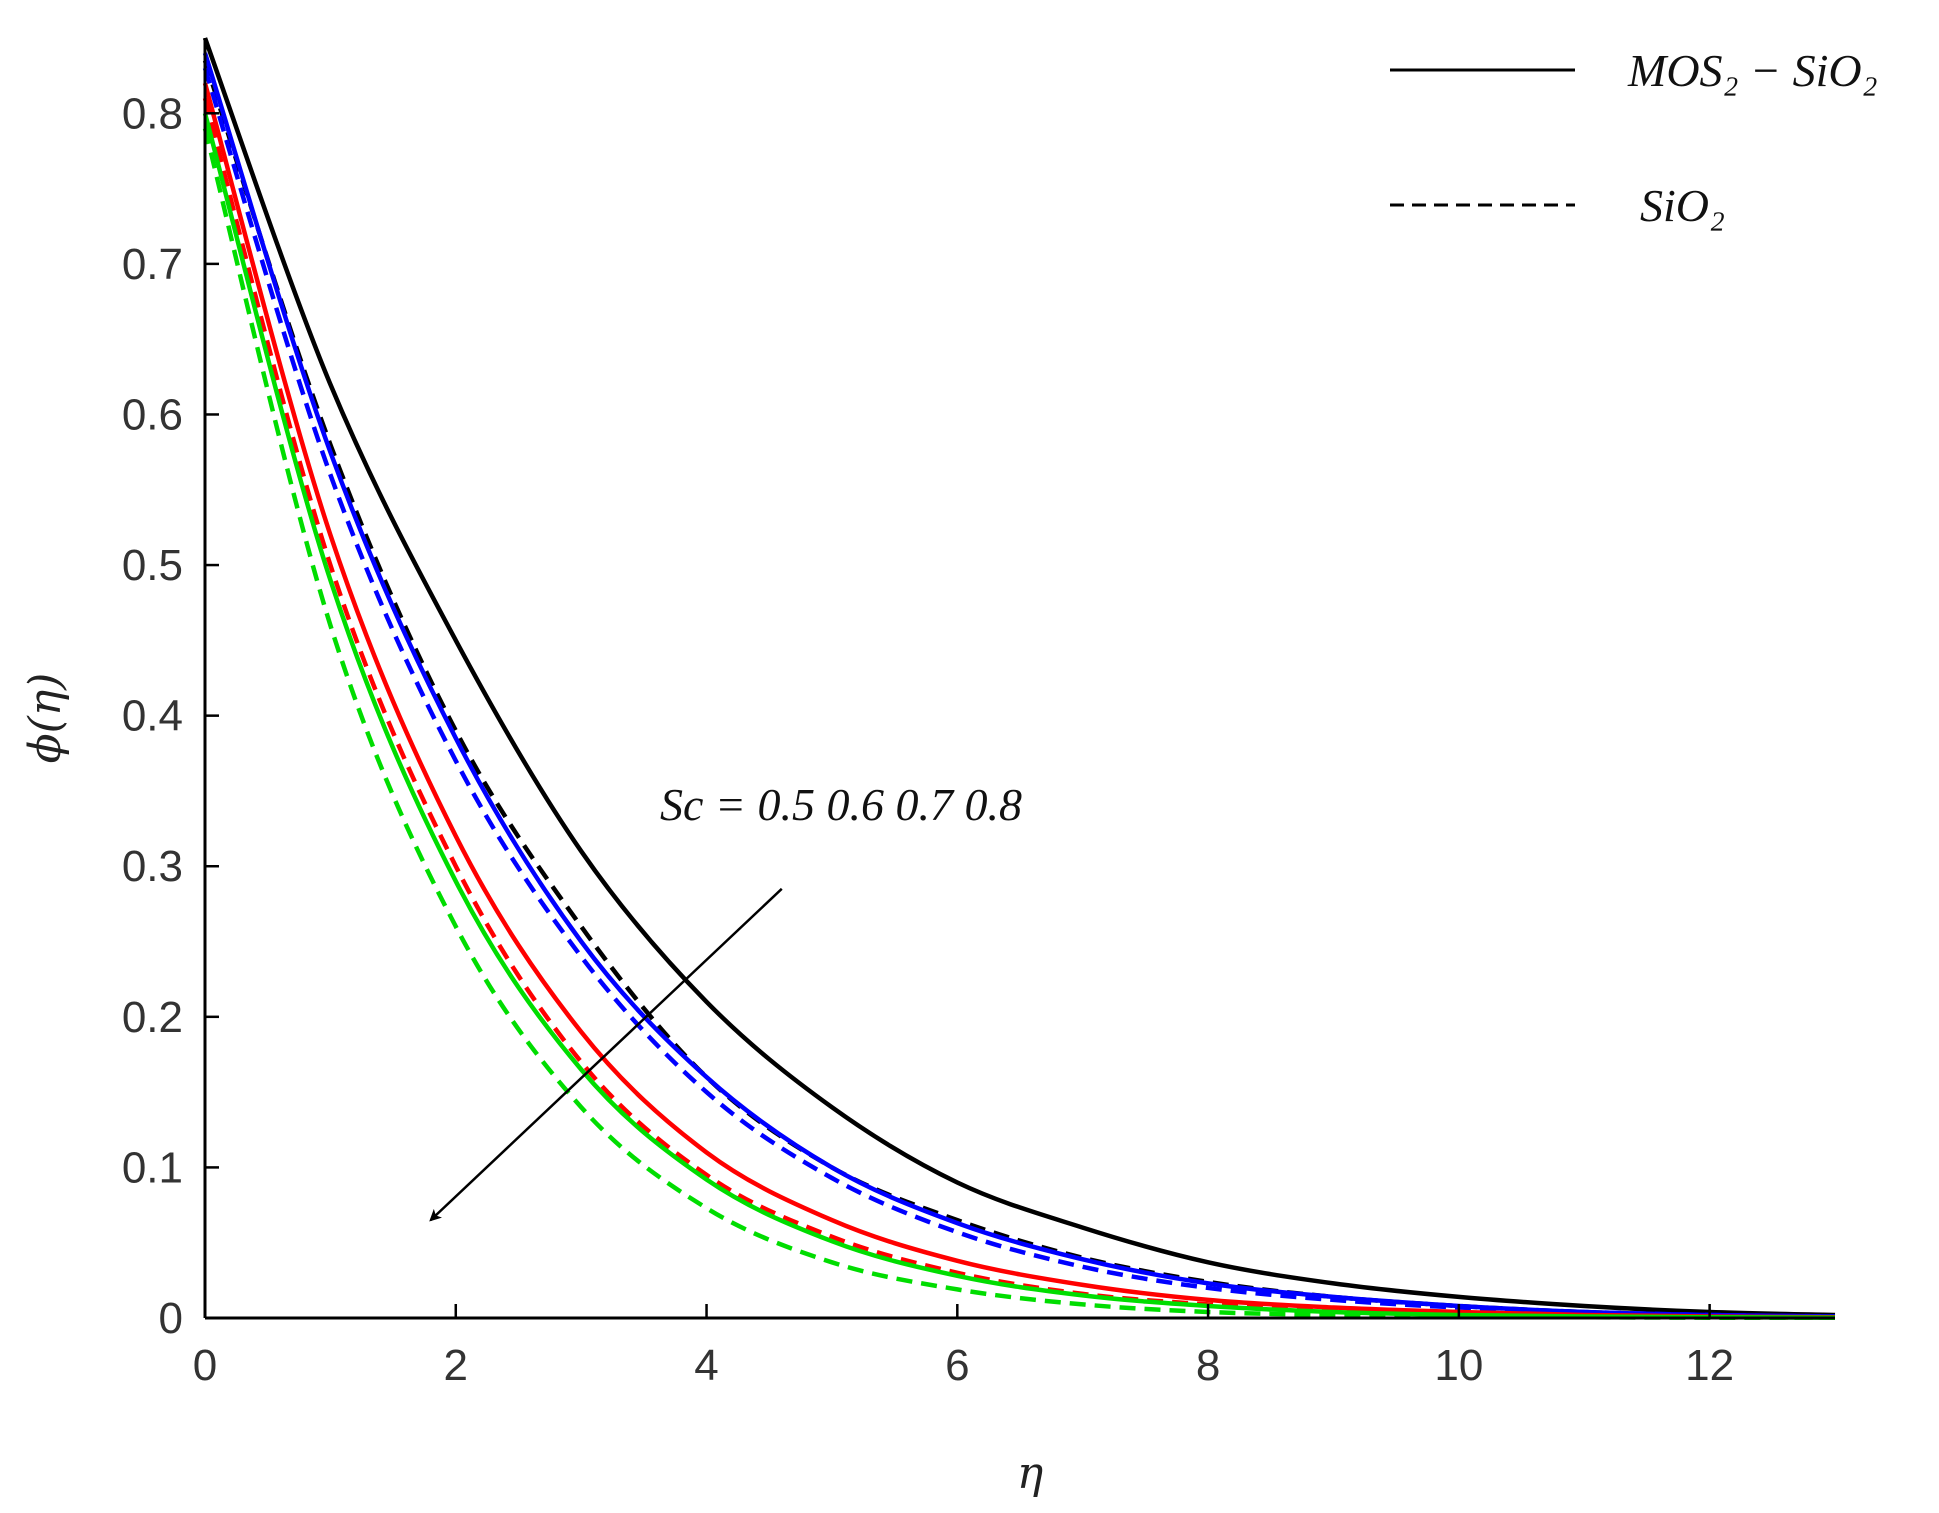  Describe the element at coordinates (152, 1017) in the screenshot. I see `y-tick-label: 0.2` at that location.